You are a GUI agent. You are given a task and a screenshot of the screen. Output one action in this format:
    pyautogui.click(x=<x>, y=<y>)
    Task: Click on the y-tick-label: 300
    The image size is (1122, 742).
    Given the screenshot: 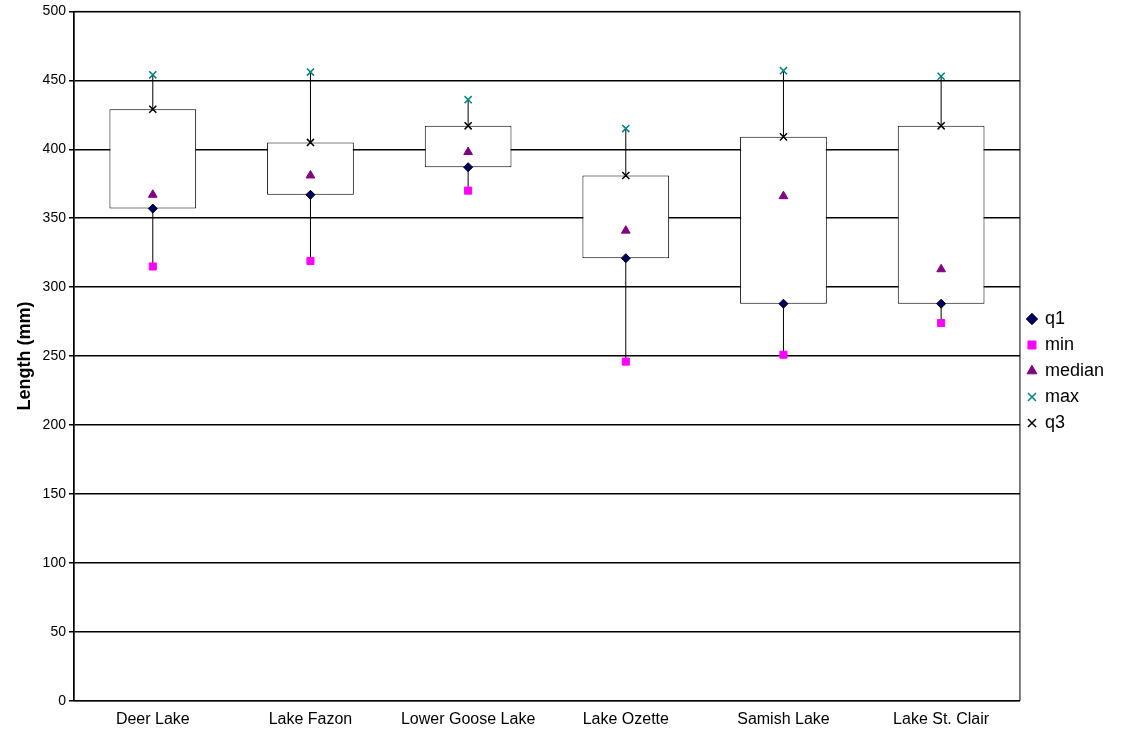 What is the action you would take?
    pyautogui.click(x=54, y=286)
    